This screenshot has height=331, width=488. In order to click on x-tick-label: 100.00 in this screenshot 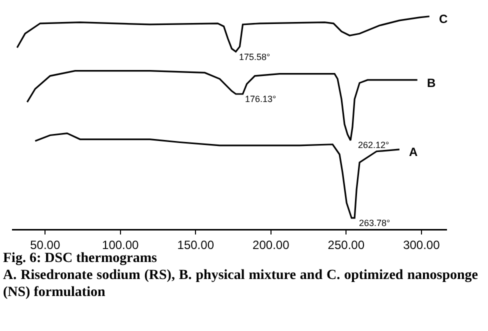, I will do `click(121, 245)`.